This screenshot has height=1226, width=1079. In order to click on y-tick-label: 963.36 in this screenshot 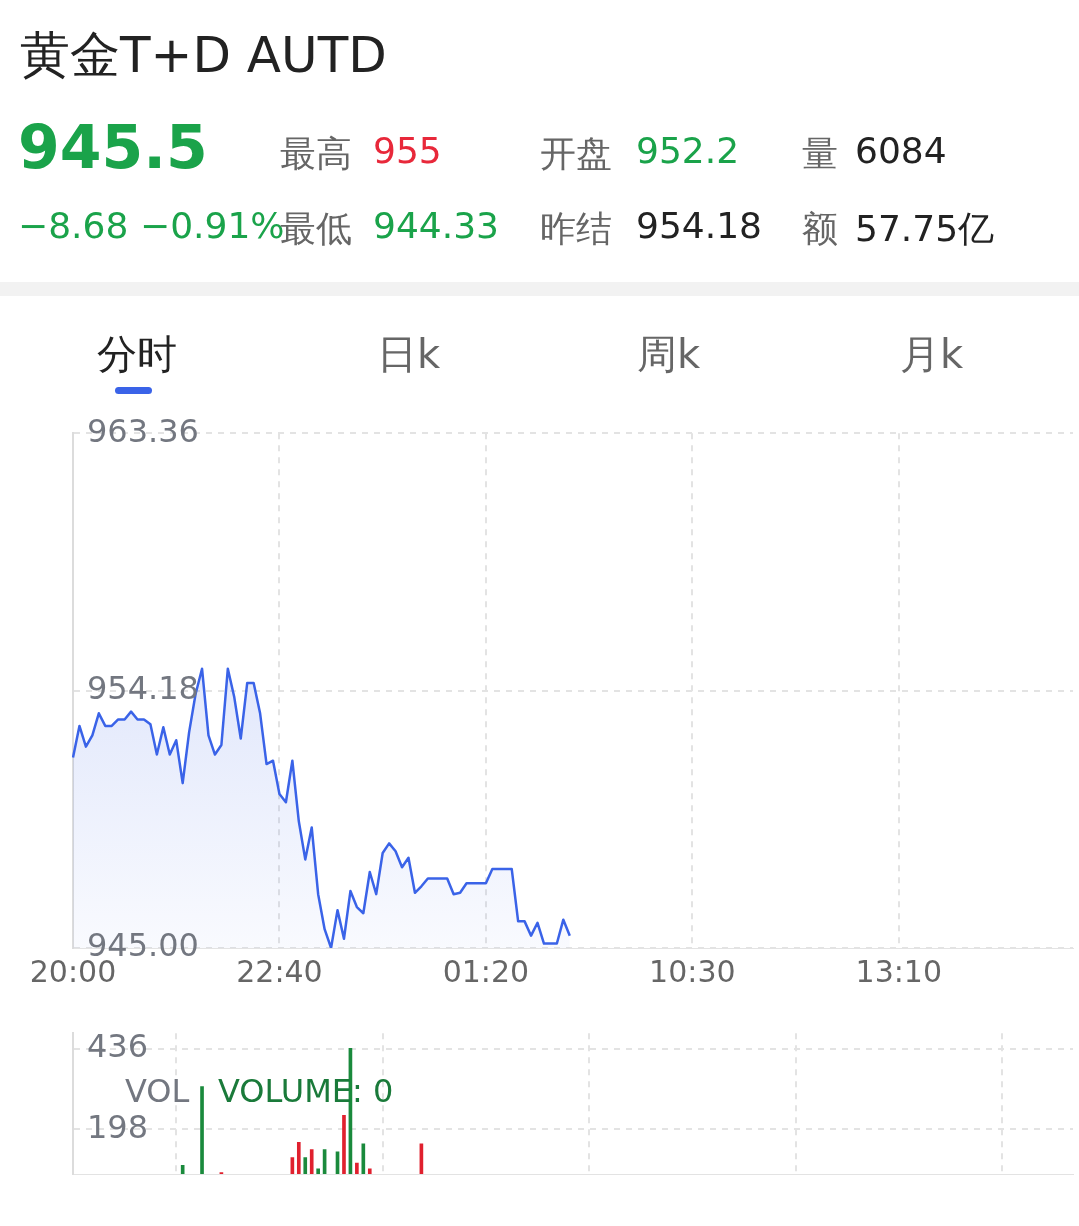, I will do `click(143, 430)`.